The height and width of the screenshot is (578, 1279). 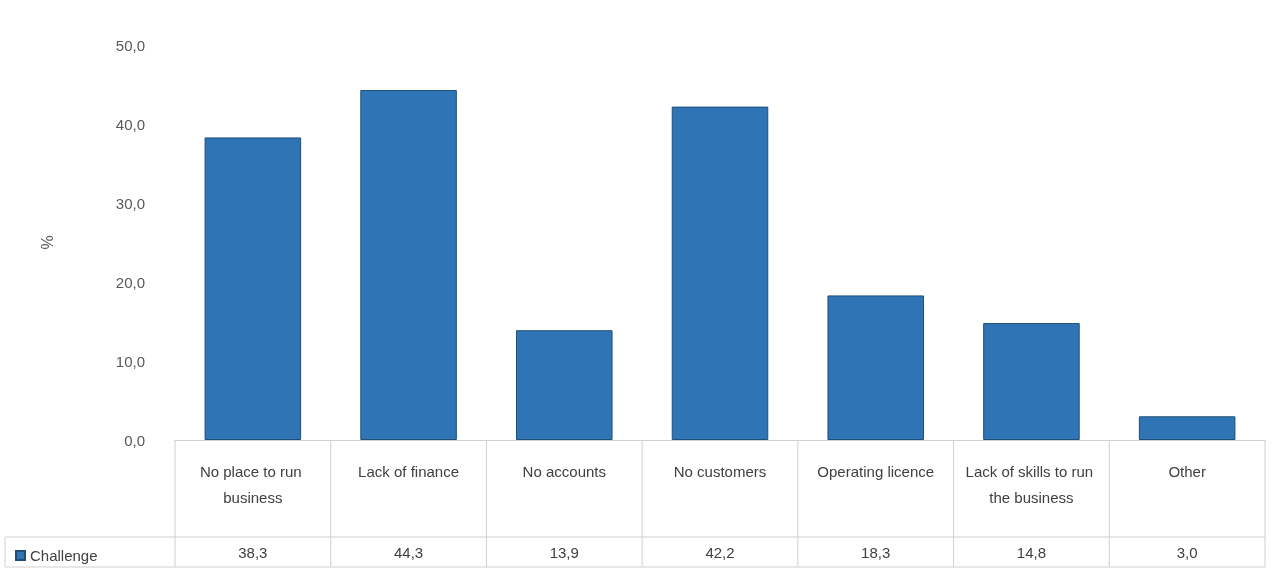 What do you see at coordinates (130, 203) in the screenshot?
I see `y-tick-label: 30,0` at bounding box center [130, 203].